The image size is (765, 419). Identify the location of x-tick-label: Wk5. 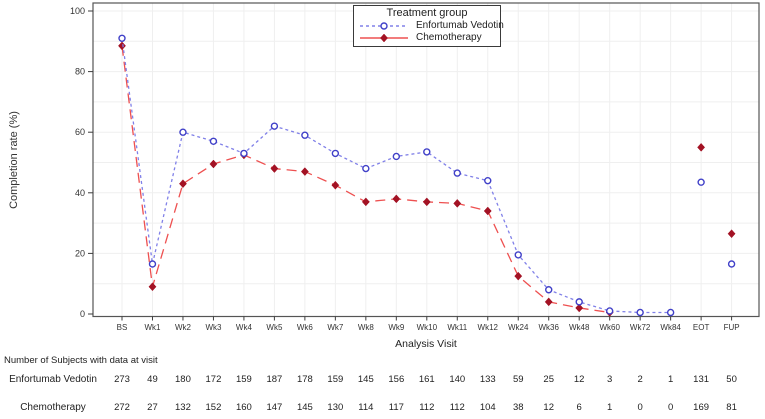
(274, 327).